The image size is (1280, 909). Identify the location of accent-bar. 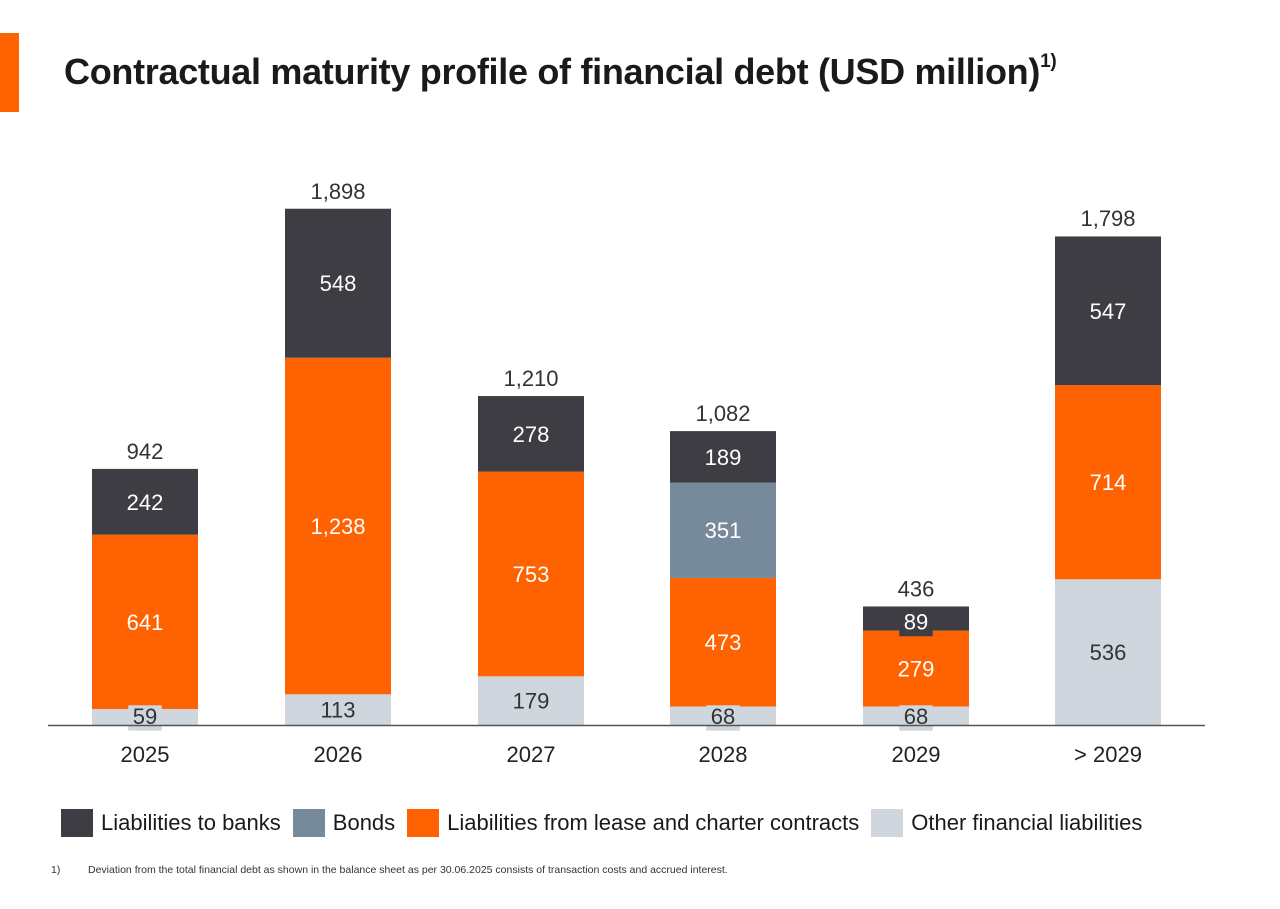
(9, 72).